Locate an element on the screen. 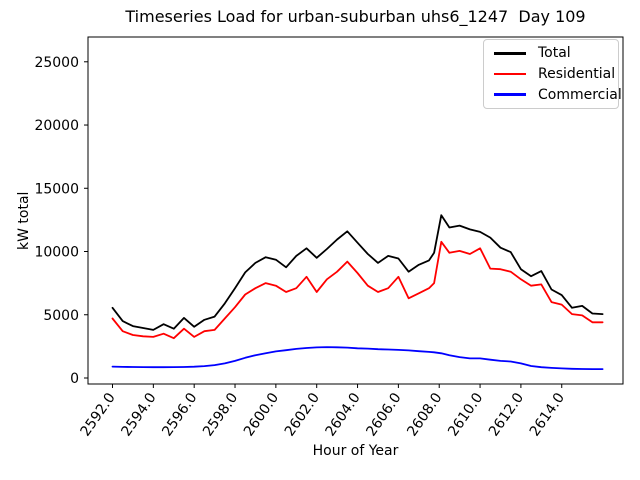 The image size is (640, 480). x-tick-label: 2596.0 is located at coordinates (179, 414).